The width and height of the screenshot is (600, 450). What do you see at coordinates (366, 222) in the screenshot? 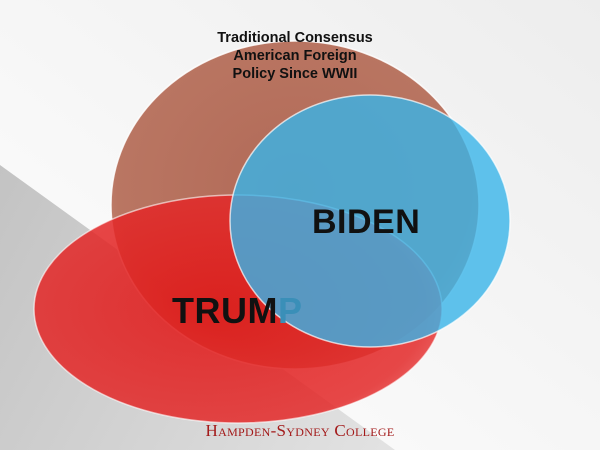
I see `biden-label: BIDEN` at bounding box center [366, 222].